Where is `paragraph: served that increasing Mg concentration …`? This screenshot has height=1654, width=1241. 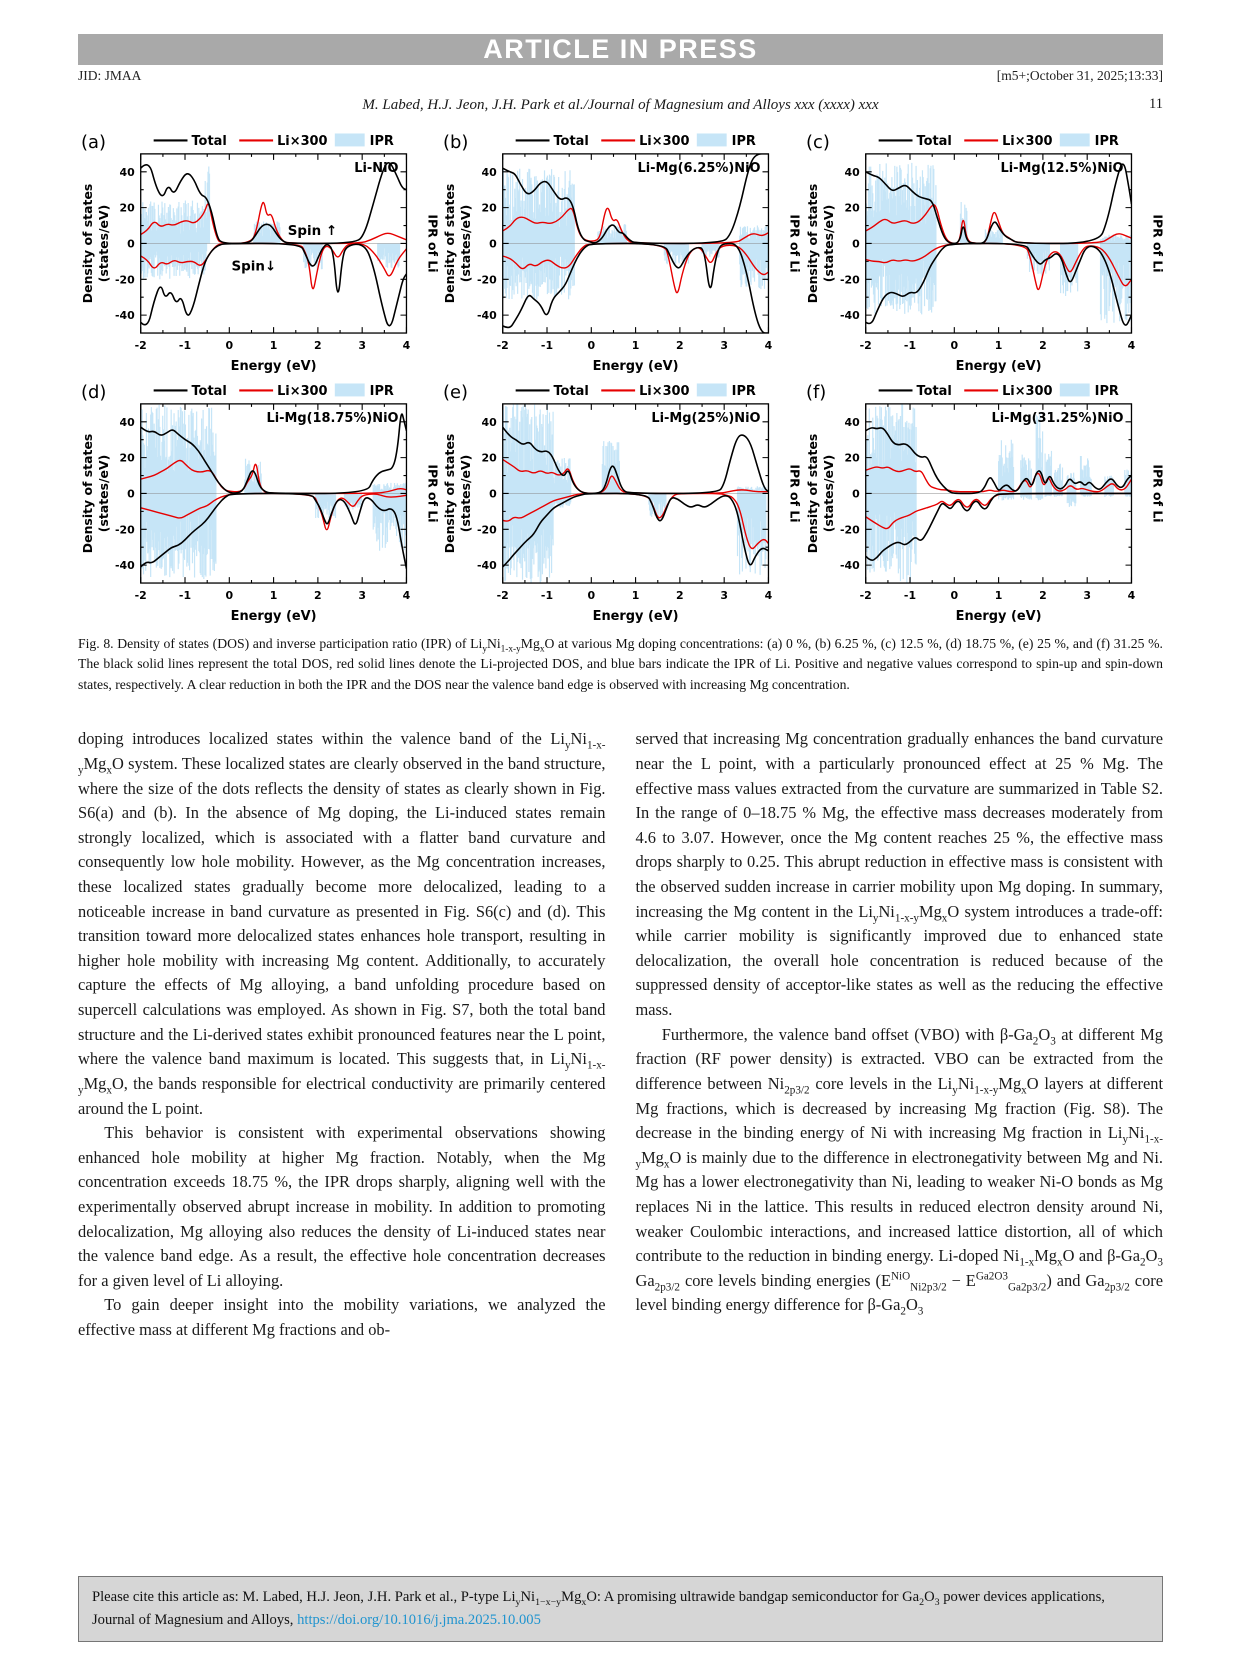 paragraph: served that increasing Mg concentration … is located at coordinates (899, 874).